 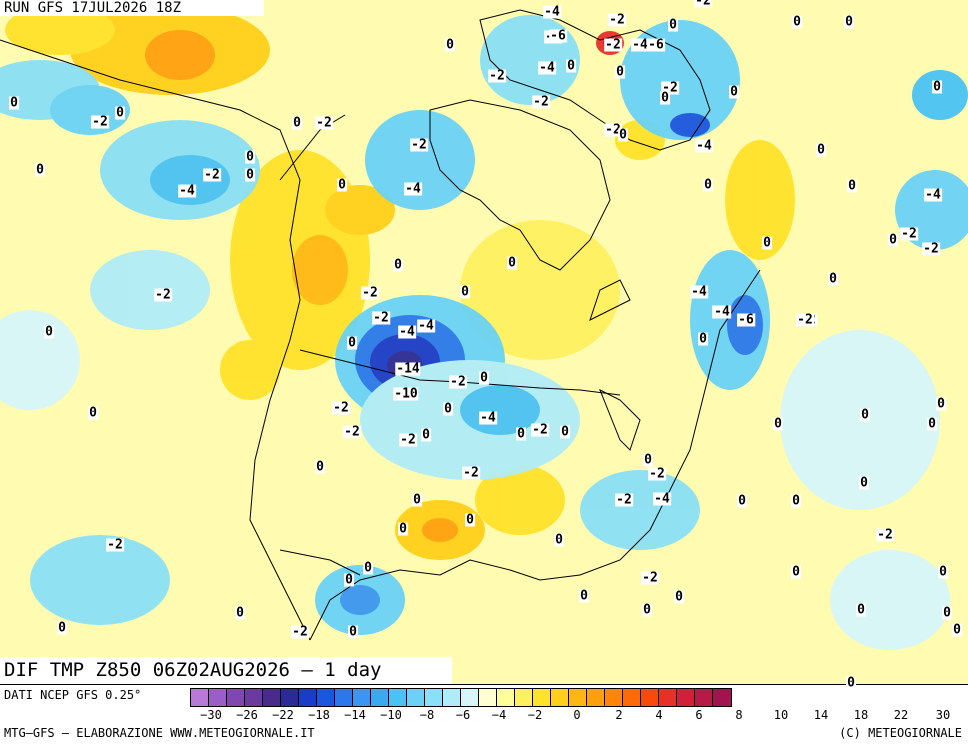 I want to click on legend-tick-label: 14, so click(x=821, y=715).